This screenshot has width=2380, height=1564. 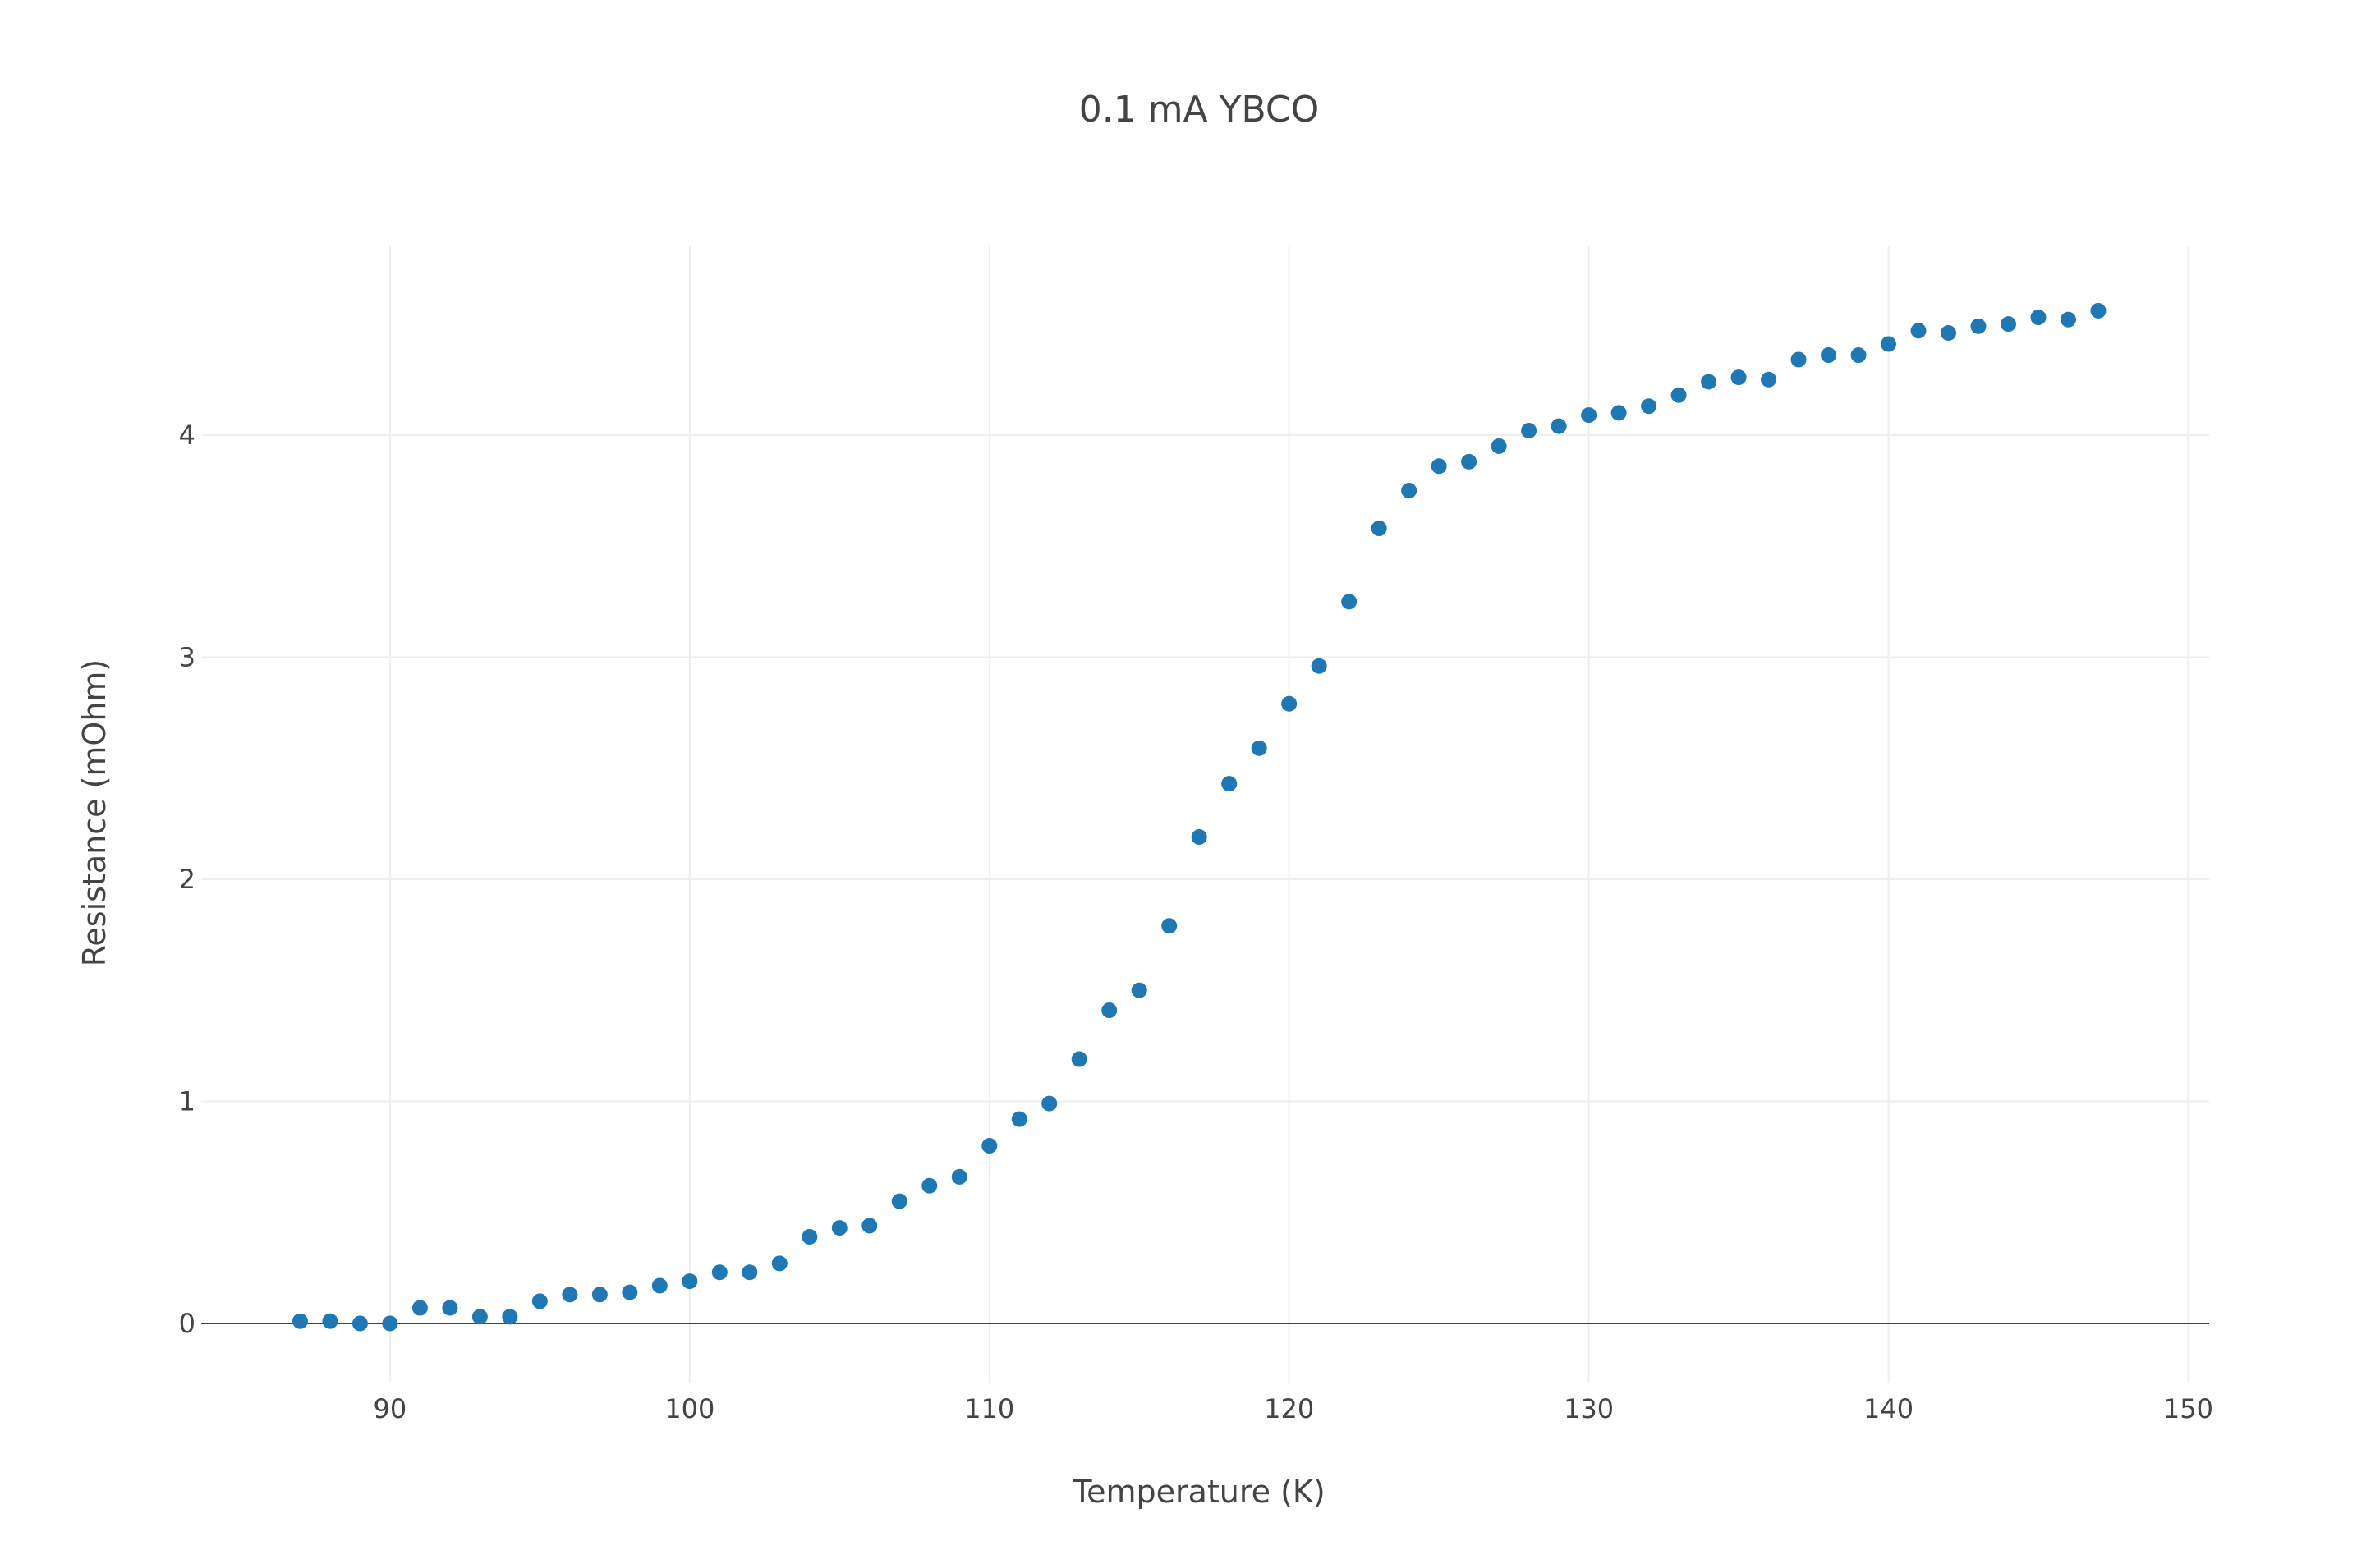 What do you see at coordinates (187, 435) in the screenshot?
I see `y-tick-label-4: 4` at bounding box center [187, 435].